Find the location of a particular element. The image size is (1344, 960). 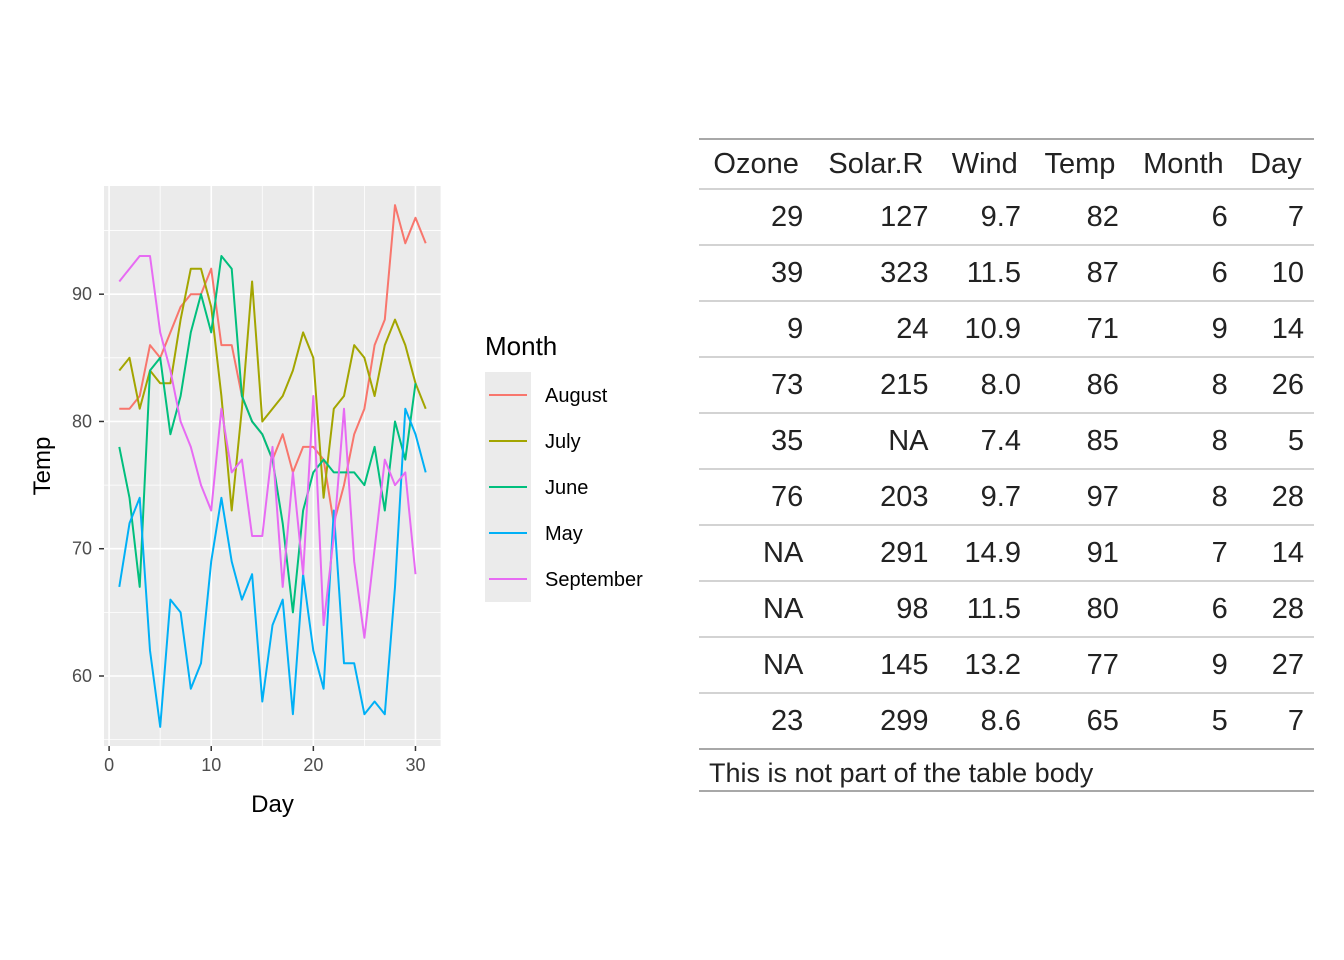

legend-label-july: July is located at coordinates (563, 442).